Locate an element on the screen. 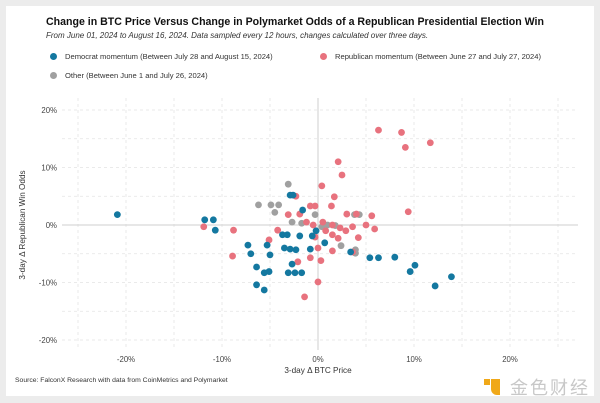 This screenshot has height=403, width=600. legend-item-other: Other (Between June 1 and July 26, 2024) is located at coordinates (129, 75).